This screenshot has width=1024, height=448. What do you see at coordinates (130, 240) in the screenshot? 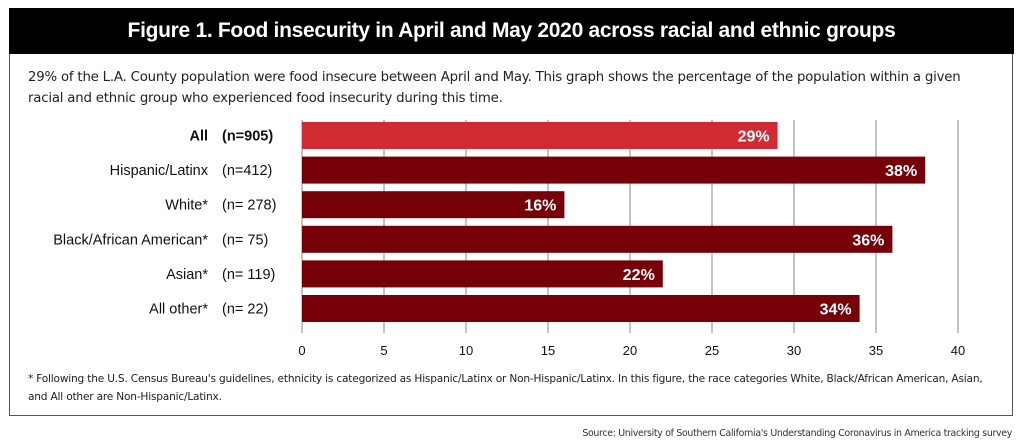
I see `category-label: Black/African American*` at bounding box center [130, 240].